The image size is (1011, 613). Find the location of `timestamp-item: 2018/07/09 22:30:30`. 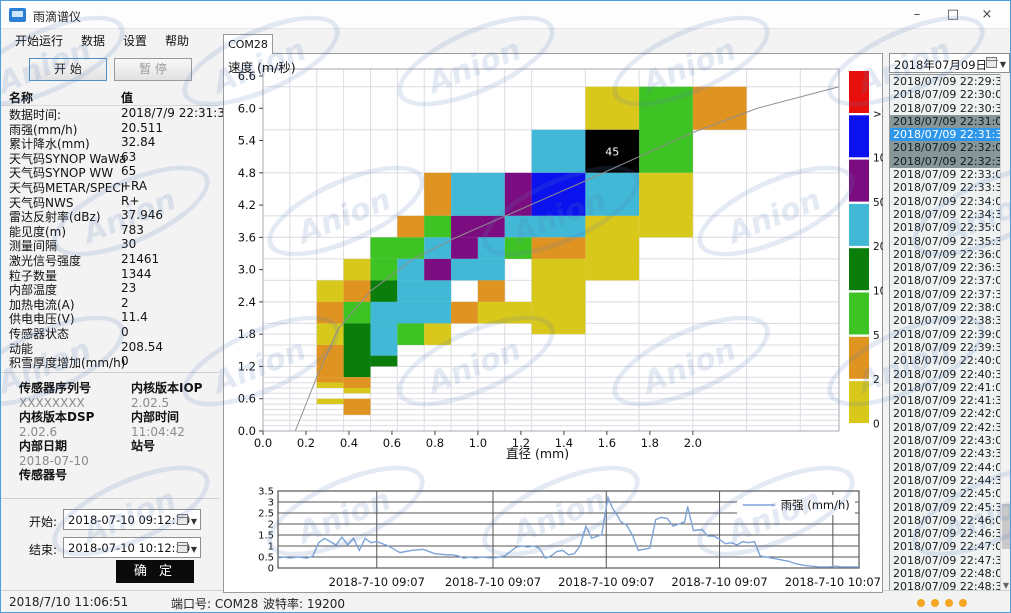

timestamp-item: 2018/07/09 22:30:30 is located at coordinates (951, 108).